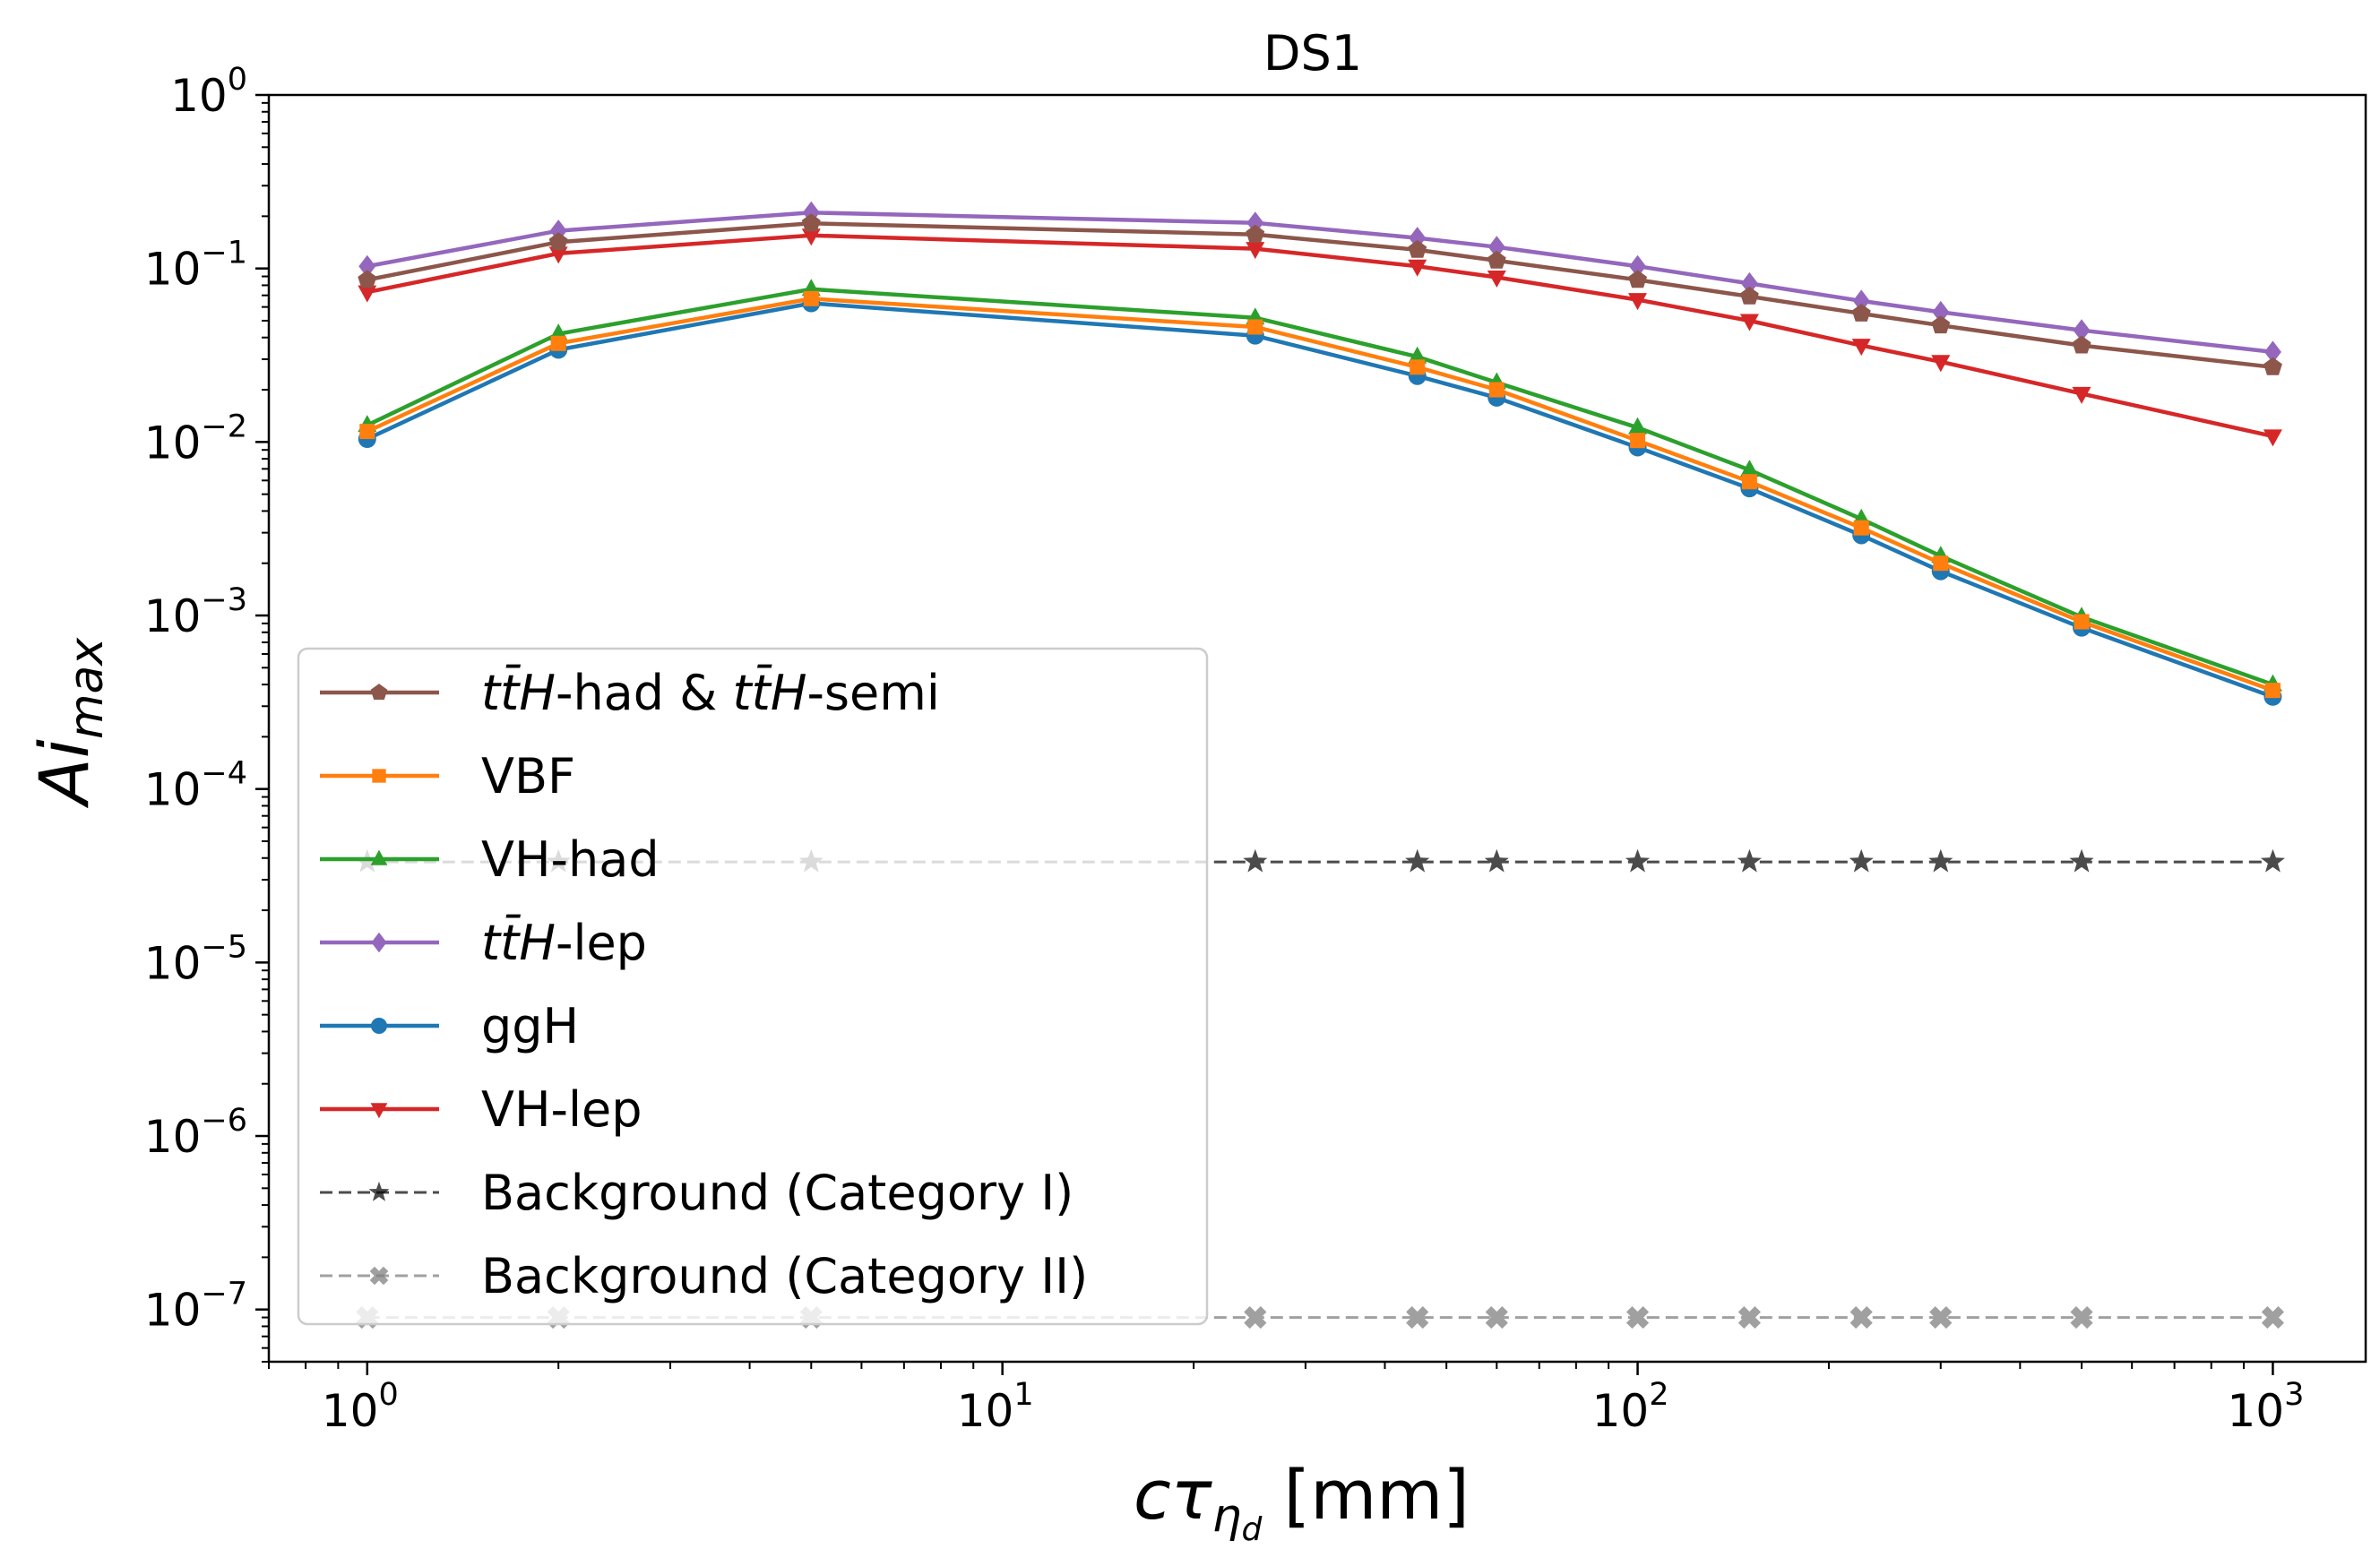 Image resolution: width=2380 pixels, height=1566 pixels. What do you see at coordinates (1631, 1407) in the screenshot?
I see `x-tick-label: 10²` at bounding box center [1631, 1407].